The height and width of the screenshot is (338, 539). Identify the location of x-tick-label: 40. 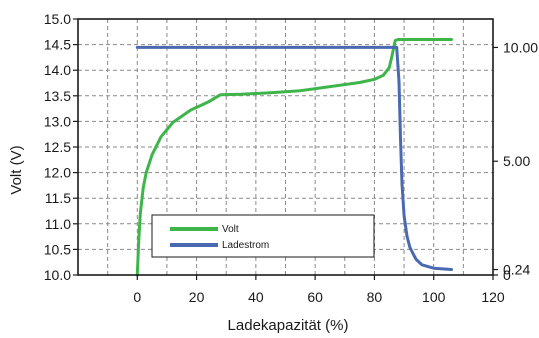
(256, 297).